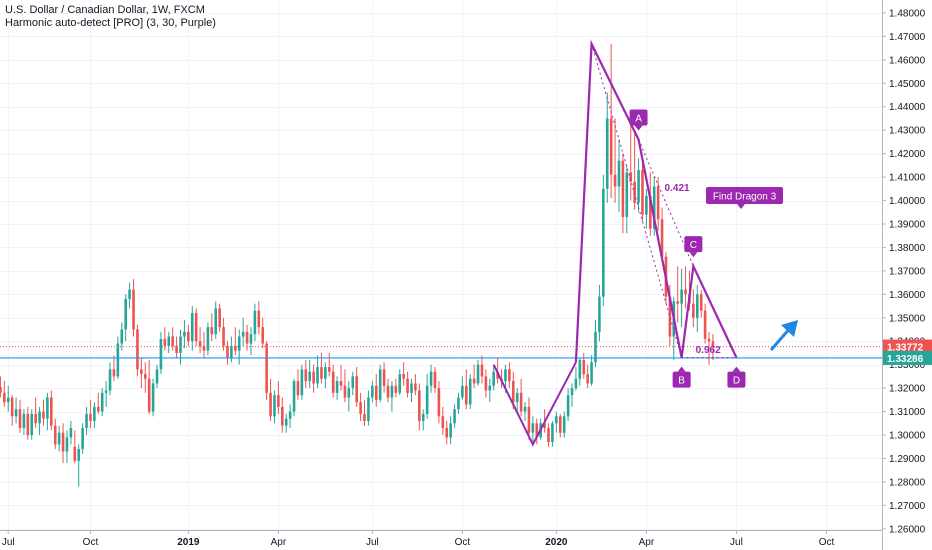 This screenshot has height=550, width=932. What do you see at coordinates (907, 389) in the screenshot?
I see `y-tick-label: 1.32000` at bounding box center [907, 389].